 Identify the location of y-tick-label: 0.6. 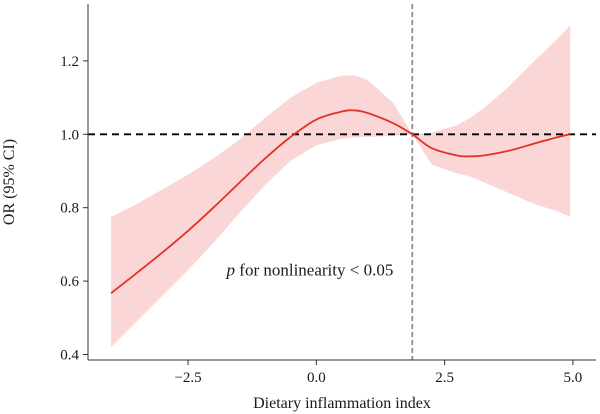
(69, 282).